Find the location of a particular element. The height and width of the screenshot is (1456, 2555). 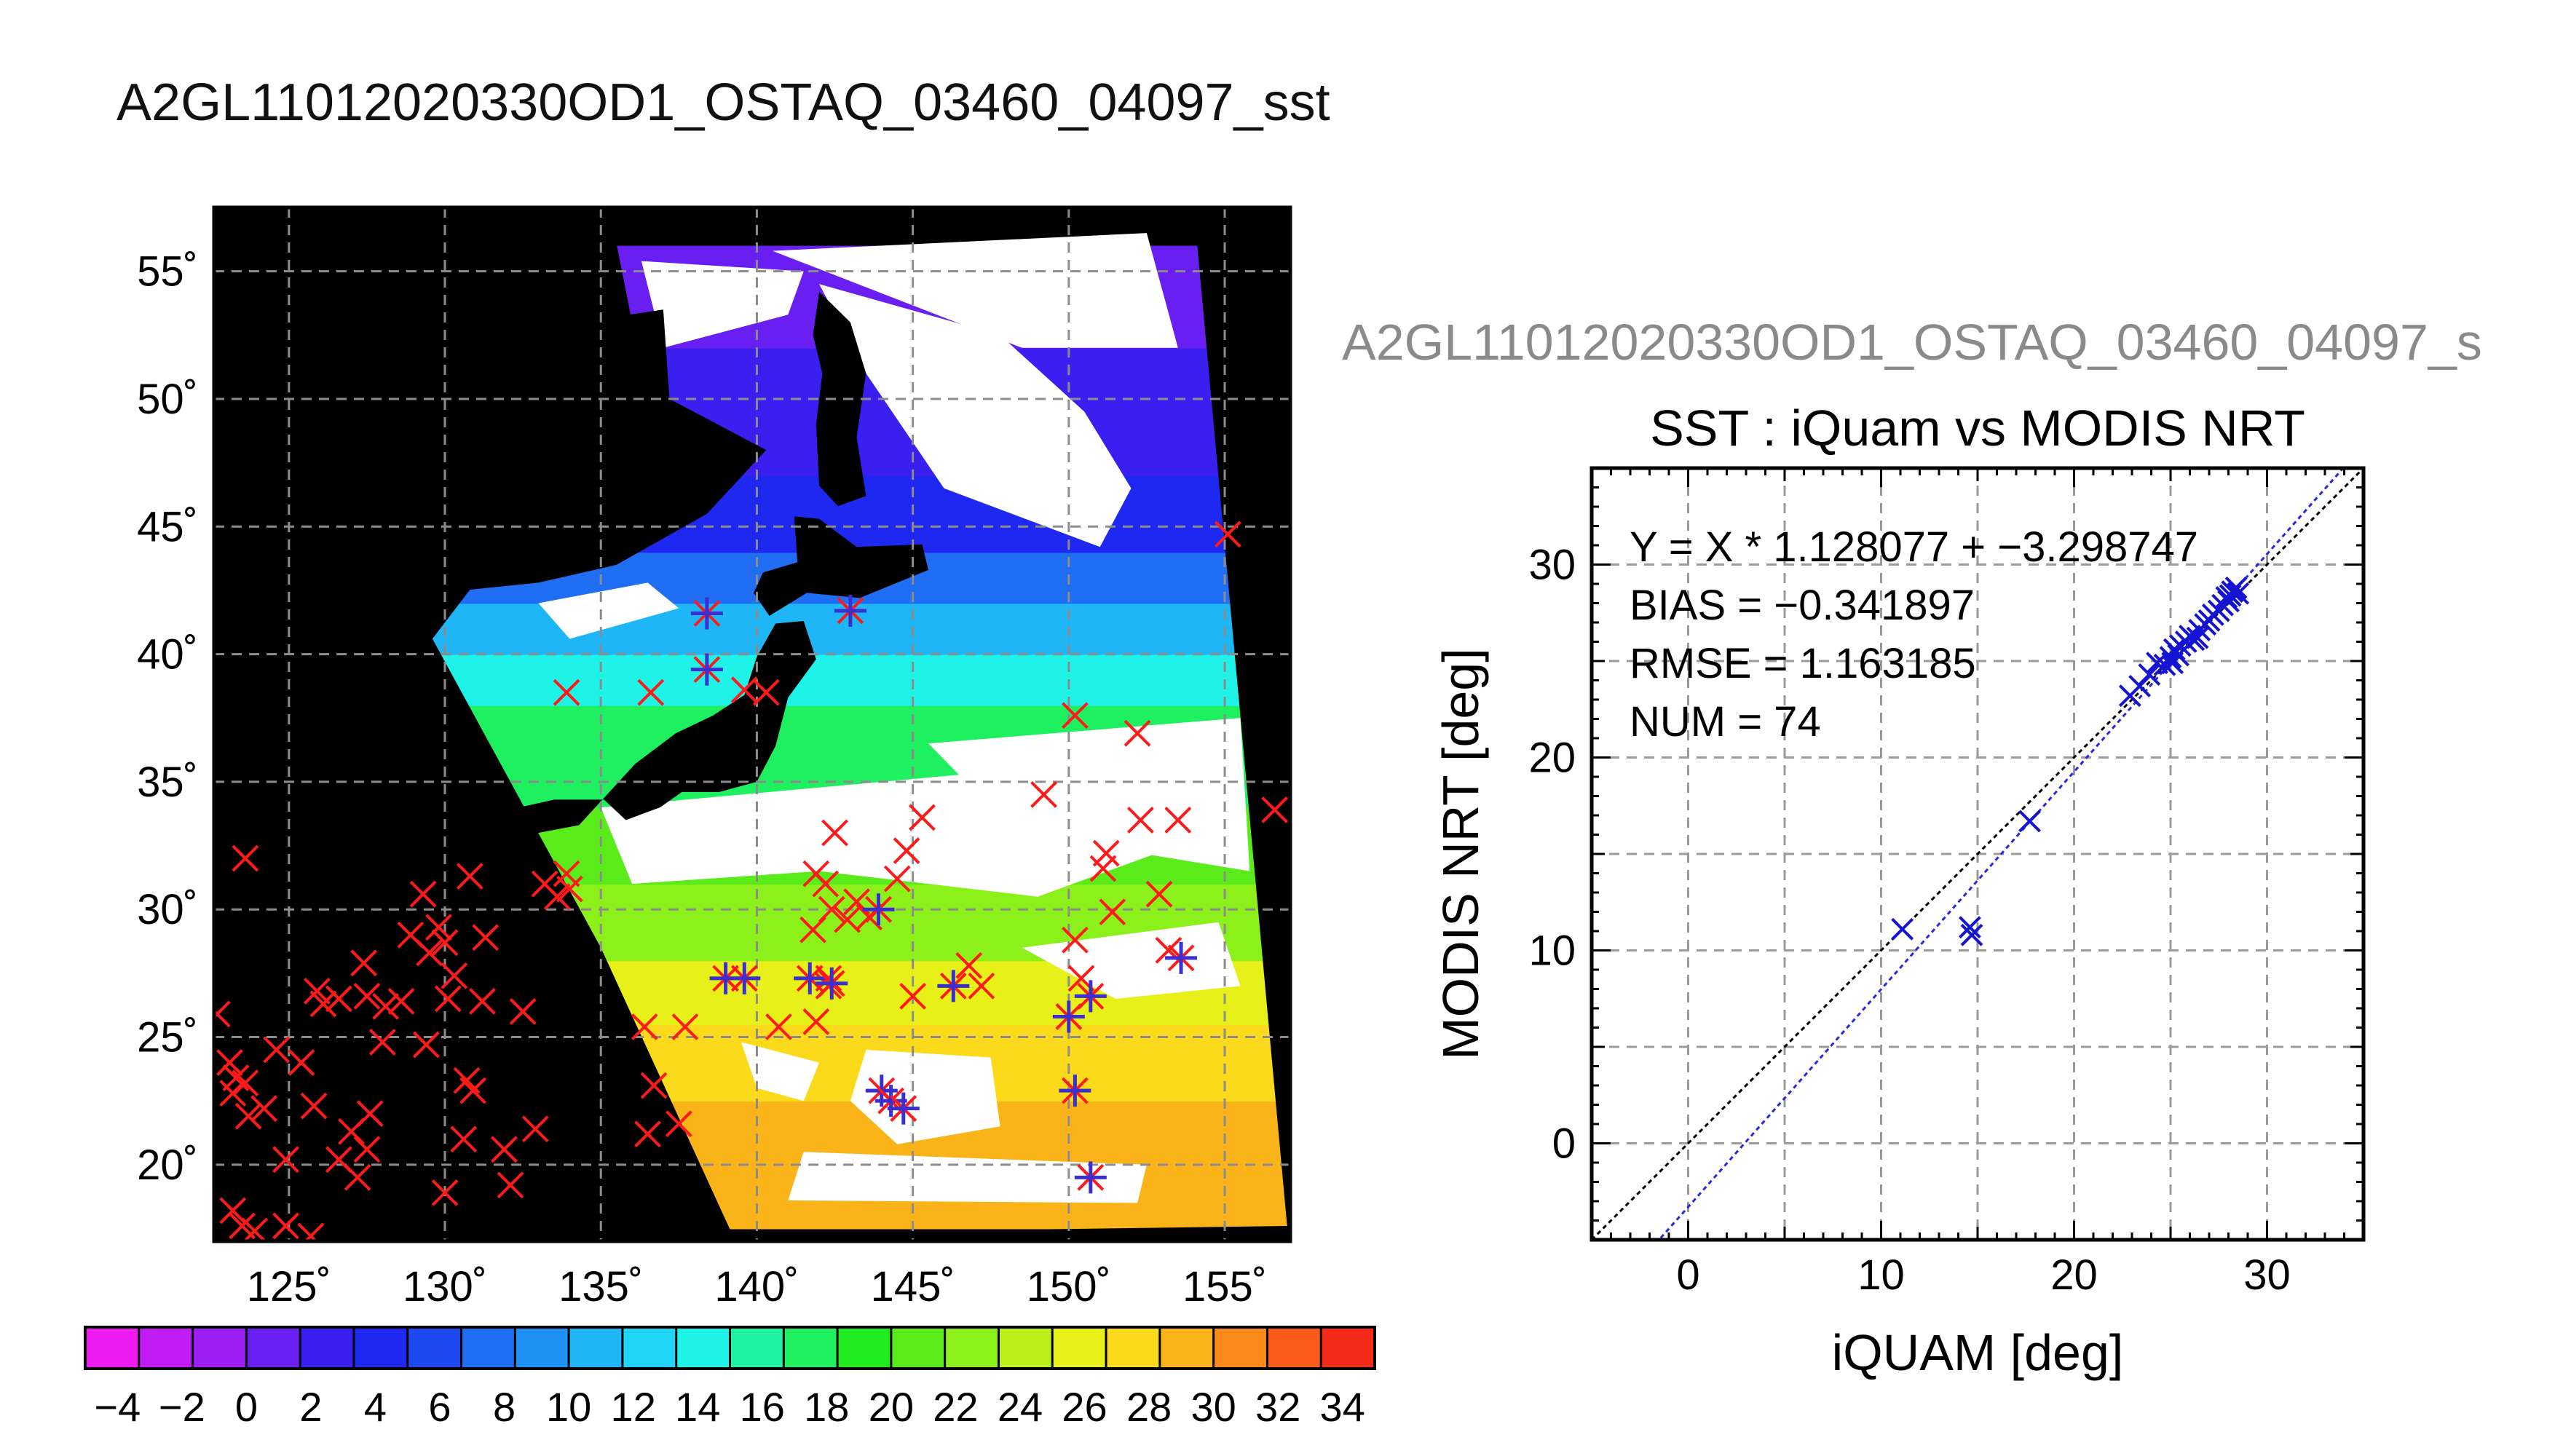

scatter-point is located at coordinates (2228, 601).